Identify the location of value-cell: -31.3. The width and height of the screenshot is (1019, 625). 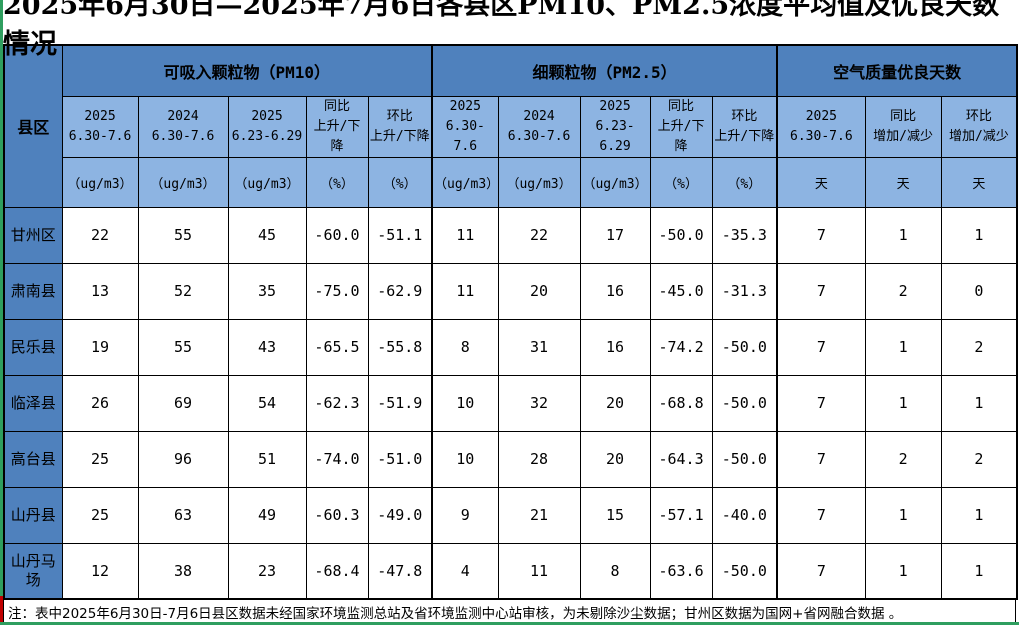
(744, 291).